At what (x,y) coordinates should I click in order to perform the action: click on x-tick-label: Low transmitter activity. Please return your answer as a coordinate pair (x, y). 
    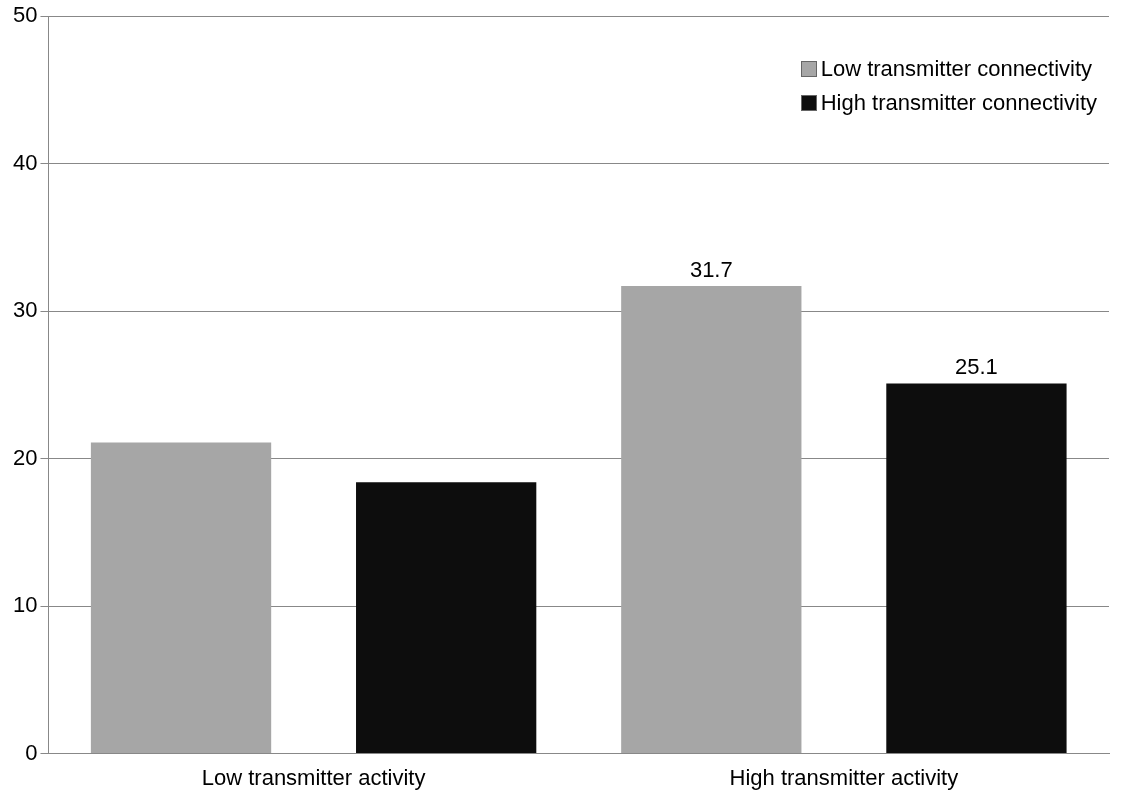
    Looking at the image, I should click on (313, 777).